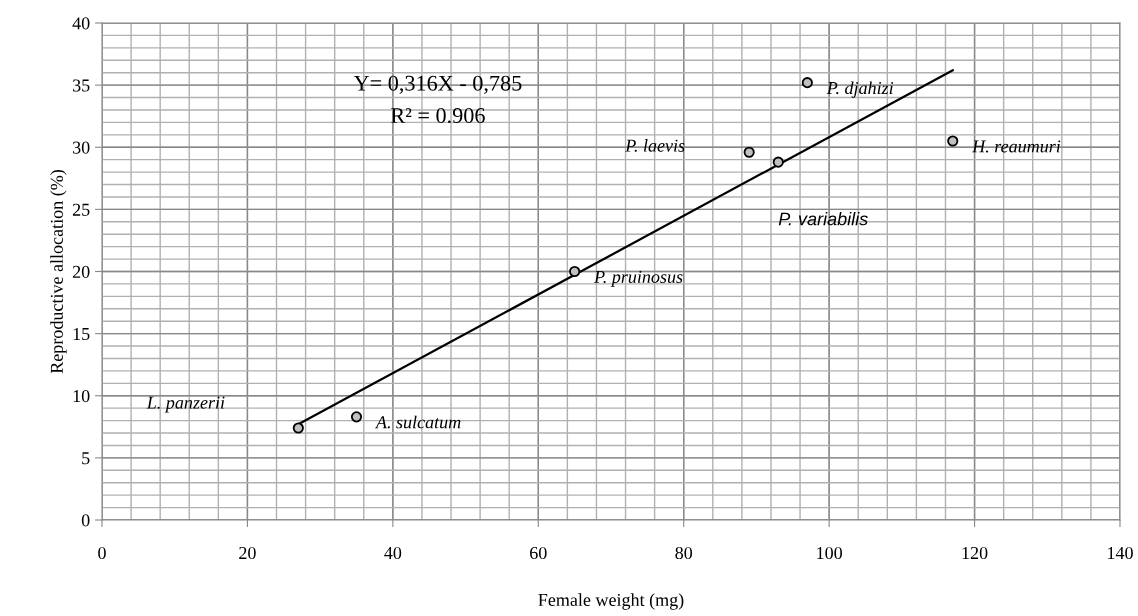  I want to click on y-axis-title: Reproductive allocation (%), so click(58, 272).